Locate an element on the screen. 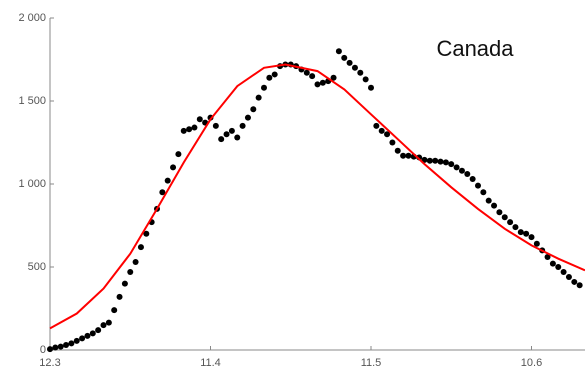 The height and width of the screenshot is (377, 585). annotation: Canada is located at coordinates (475, 48).